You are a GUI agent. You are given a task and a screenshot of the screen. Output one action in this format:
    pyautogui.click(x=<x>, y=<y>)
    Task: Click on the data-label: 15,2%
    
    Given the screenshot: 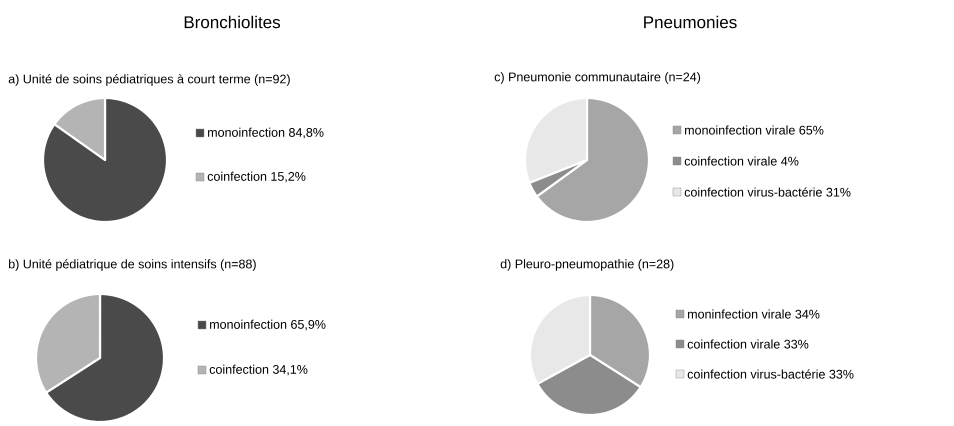 What is the action you would take?
    pyautogui.click(x=288, y=177)
    